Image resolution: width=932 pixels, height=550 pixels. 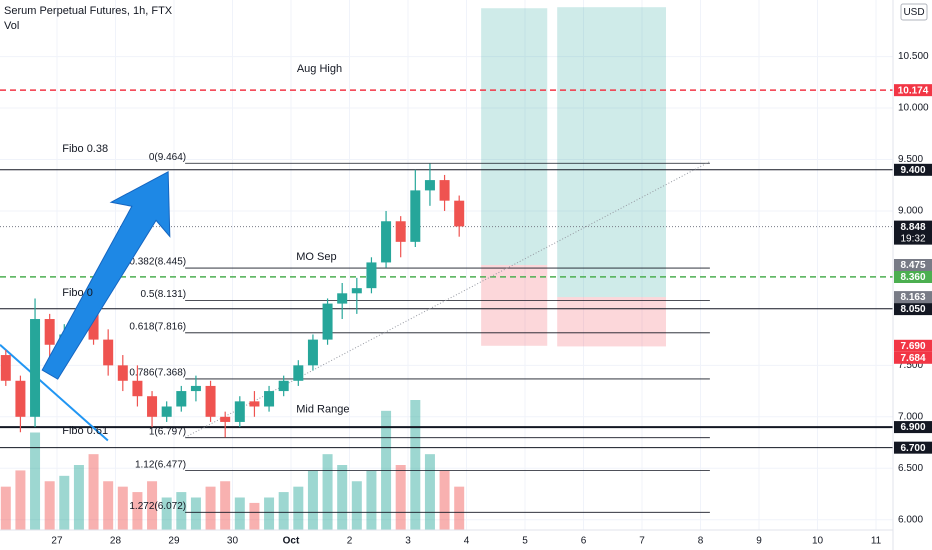 I want to click on price-label: 8.163, so click(x=912, y=297).